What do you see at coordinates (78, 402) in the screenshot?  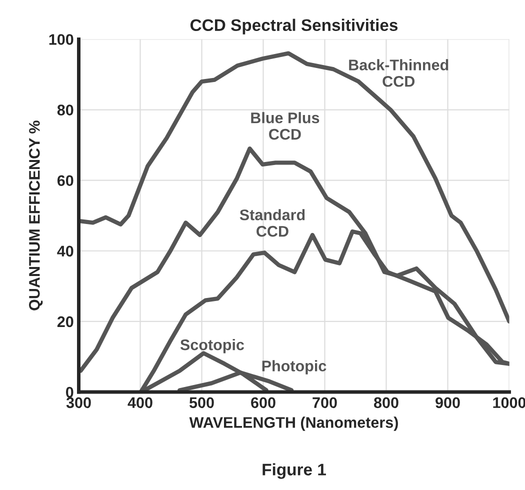 I see `x-tick-label: 300` at bounding box center [78, 402].